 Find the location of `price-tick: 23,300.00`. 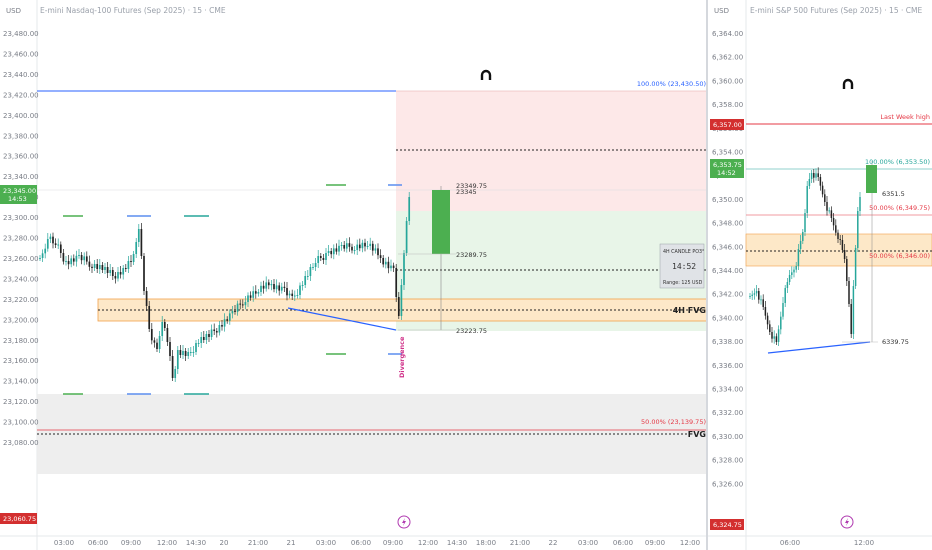

price-tick: 23,300.00 is located at coordinates (21, 218).